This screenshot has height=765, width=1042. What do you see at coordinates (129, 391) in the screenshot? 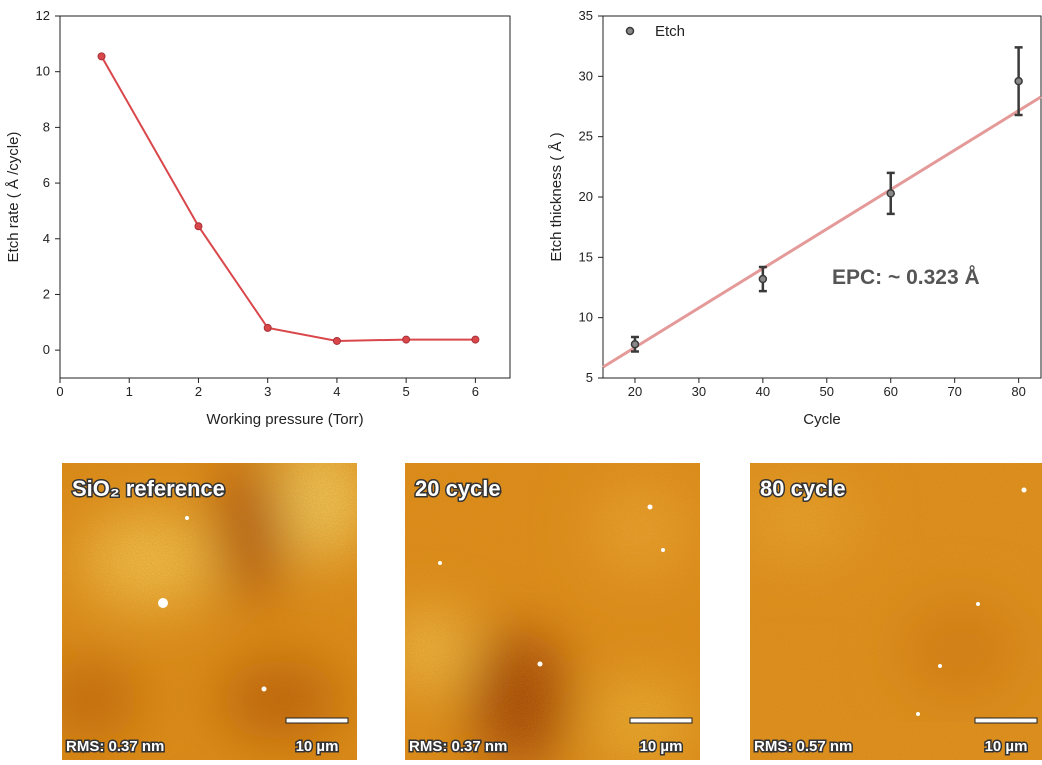
I see `x-tick-label: 1` at bounding box center [129, 391].